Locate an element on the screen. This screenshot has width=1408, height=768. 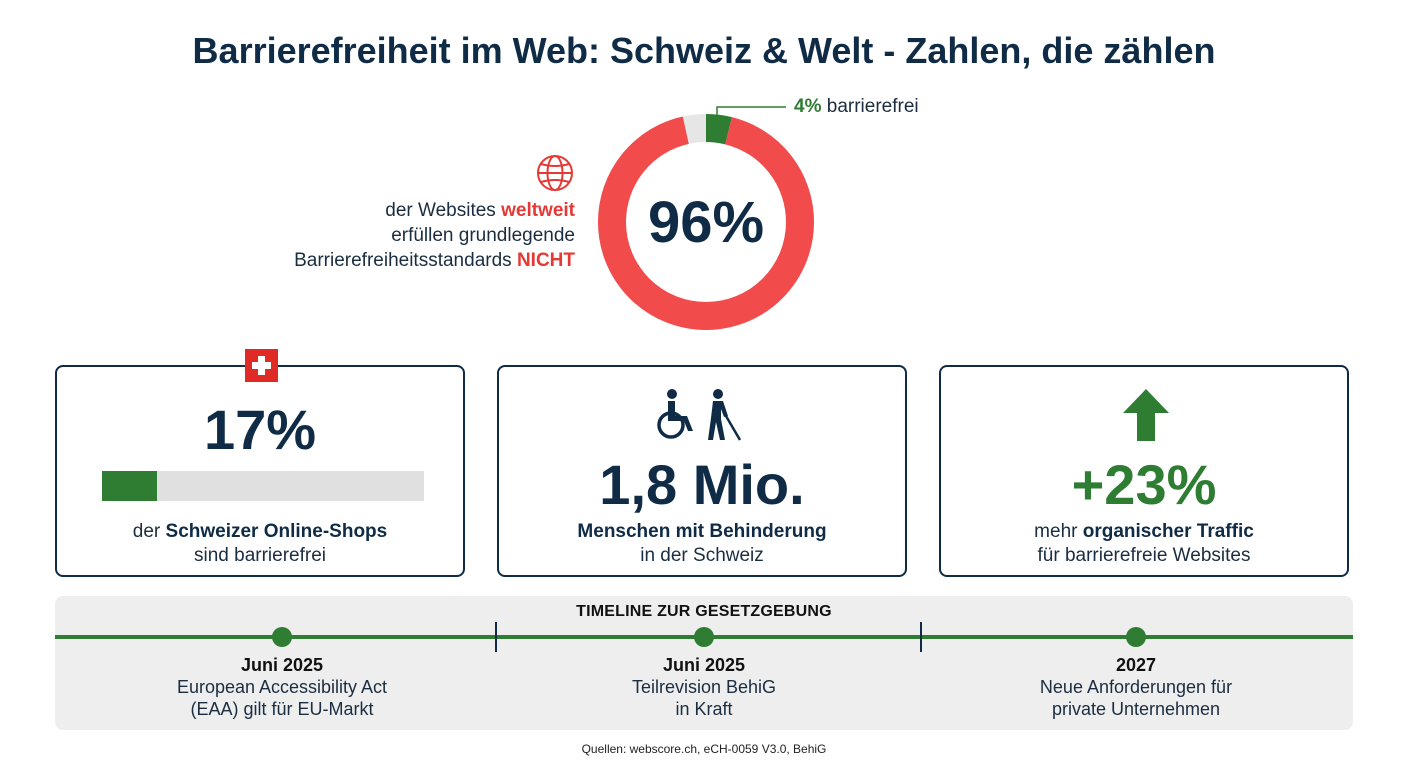
desc-highlight-weltweit: weltweit is located at coordinates (538, 210).